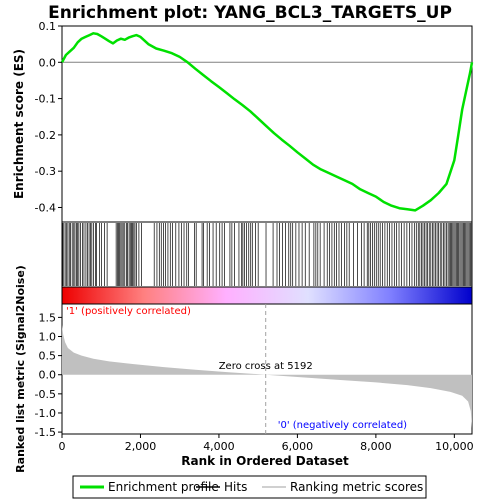  Describe the element at coordinates (48, 62) in the screenshot. I see `es-ytick-label: 0.0` at that location.